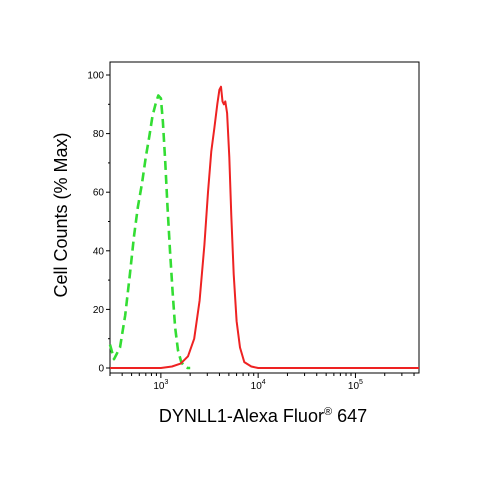  Describe the element at coordinates (361, 382) in the screenshot. I see `x-tick-exponent: 5` at that location.